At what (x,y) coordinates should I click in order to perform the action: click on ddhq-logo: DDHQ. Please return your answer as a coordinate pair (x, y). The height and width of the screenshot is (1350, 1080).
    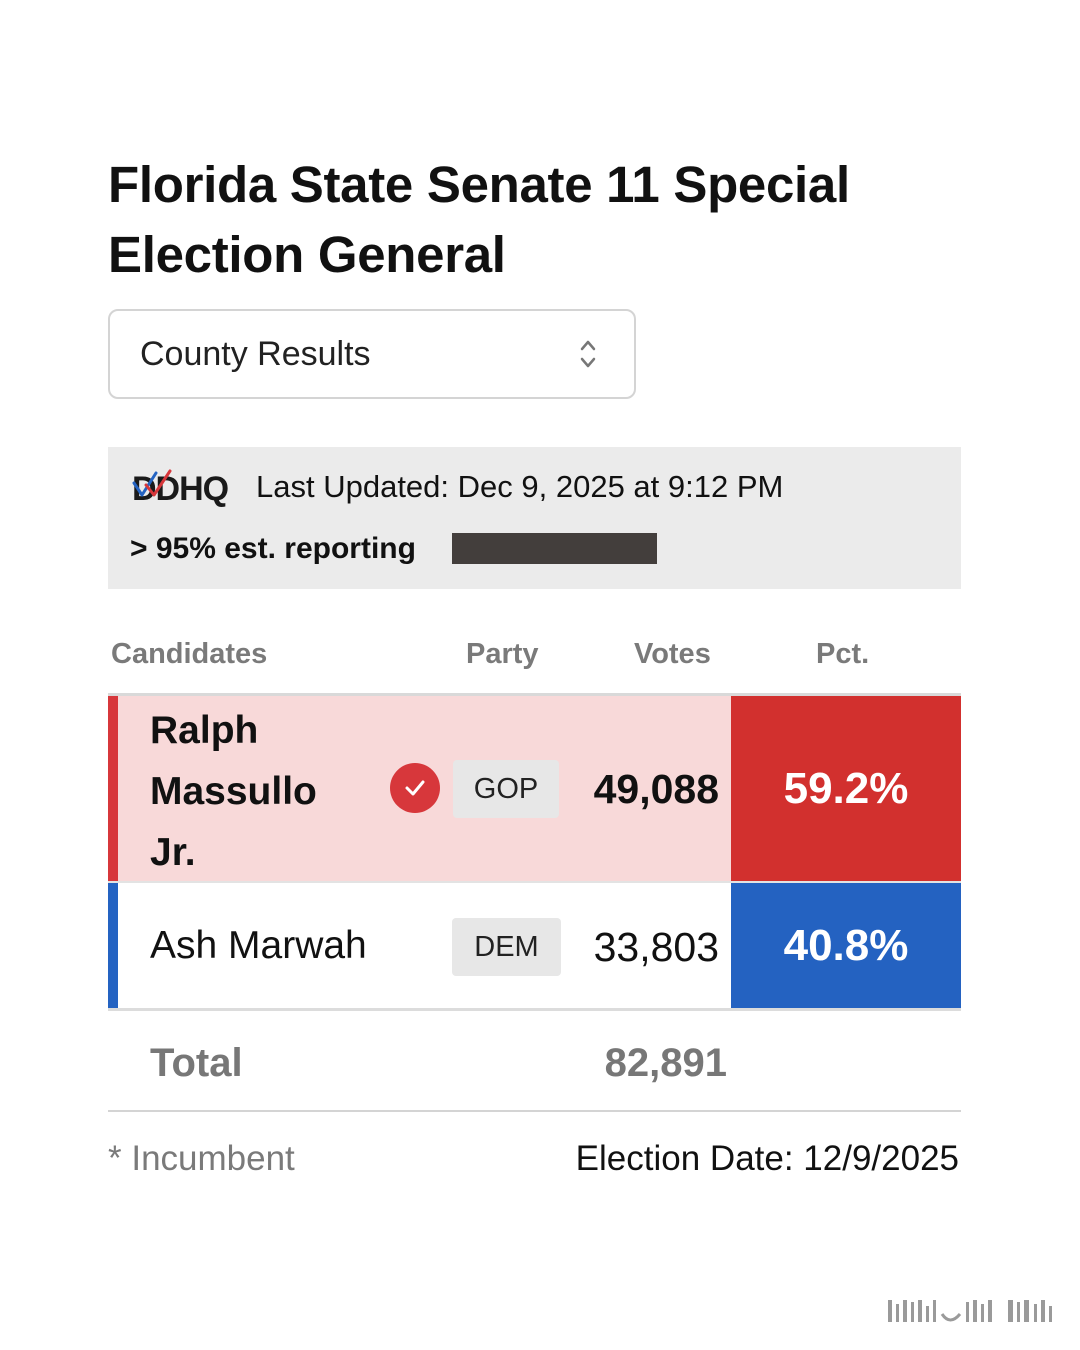
    Looking at the image, I should click on (181, 488).